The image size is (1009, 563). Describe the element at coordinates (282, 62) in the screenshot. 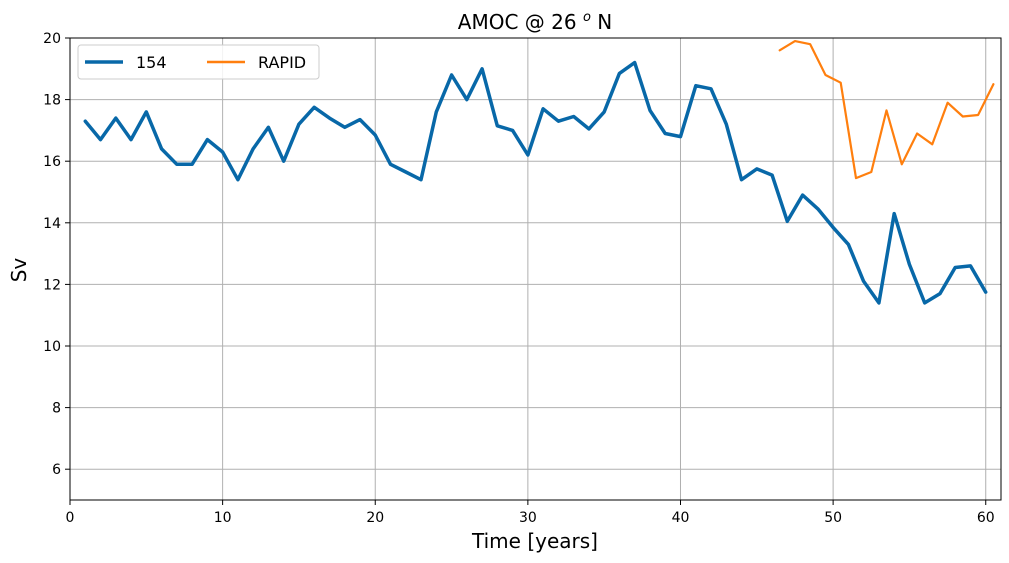

I see `legend-label-rapid: RAPID` at that location.